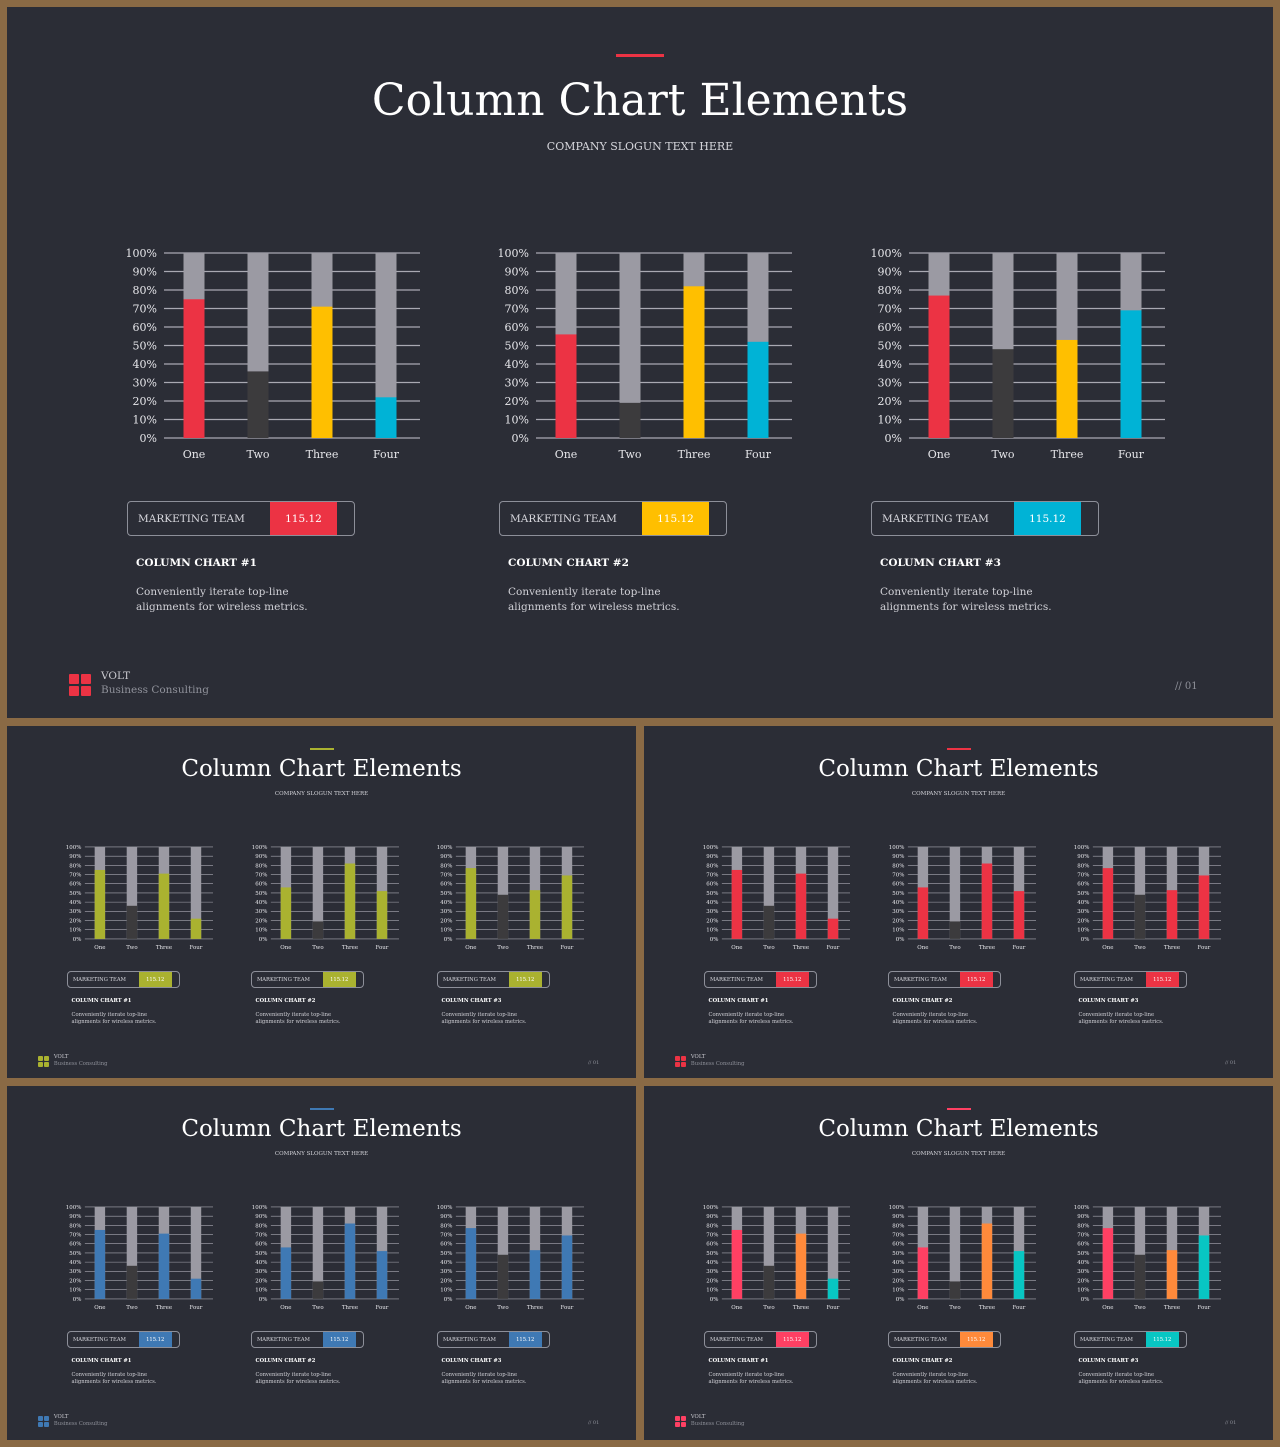  Describe the element at coordinates (261, 931) in the screenshot. I see `y-tick-label: 10%` at that location.